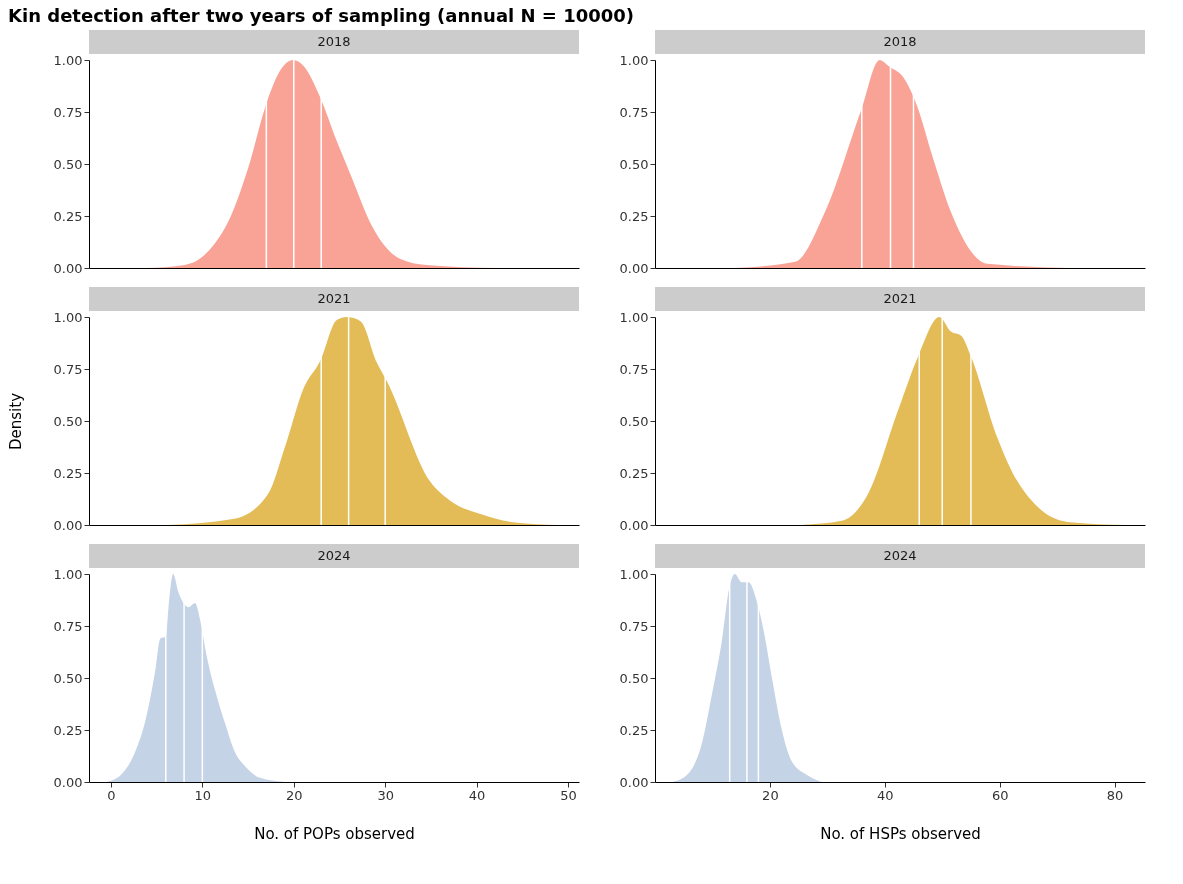  I want to click on x-axis-title: No. of POPs observed, so click(334, 833).